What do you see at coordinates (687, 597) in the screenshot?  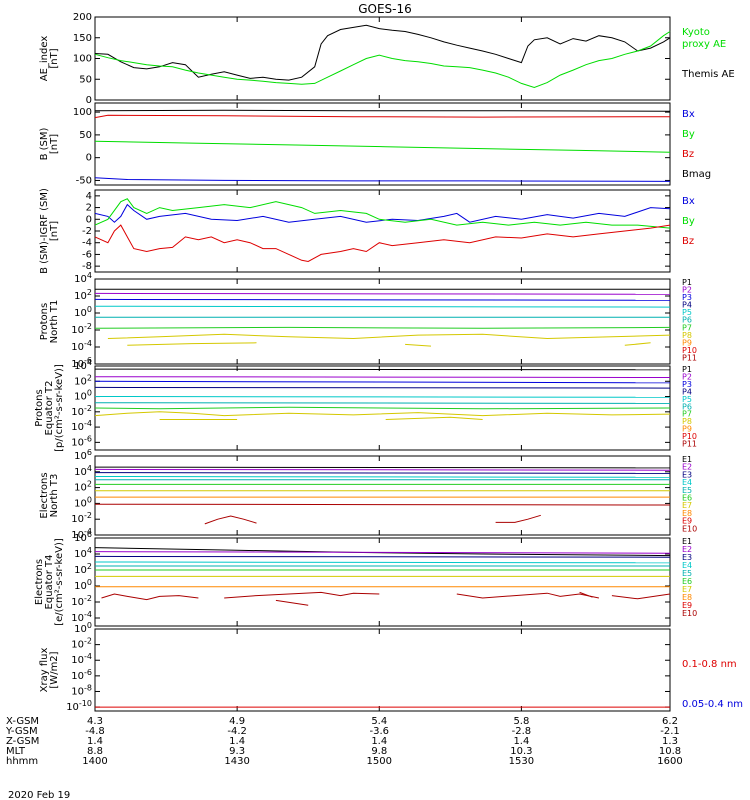 I see `eequator-legend-e8: E8` at bounding box center [687, 597].